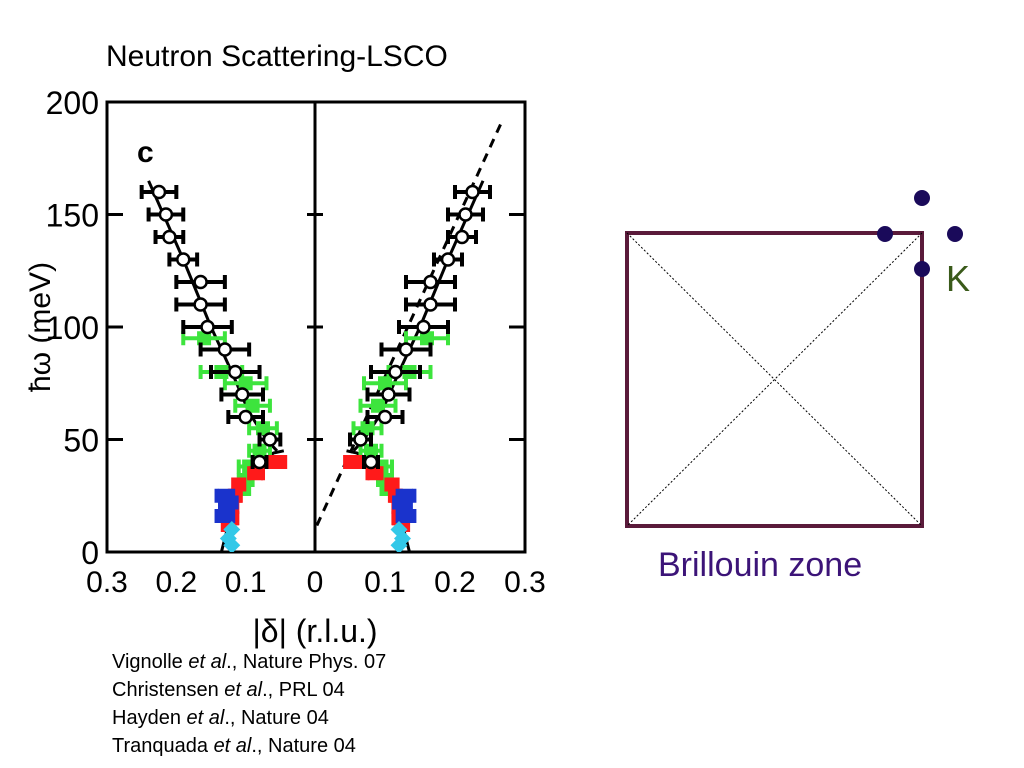 This screenshot has width=1024, height=768. I want to click on brillouin-zone-caption: Brillouin zone, so click(760, 565).